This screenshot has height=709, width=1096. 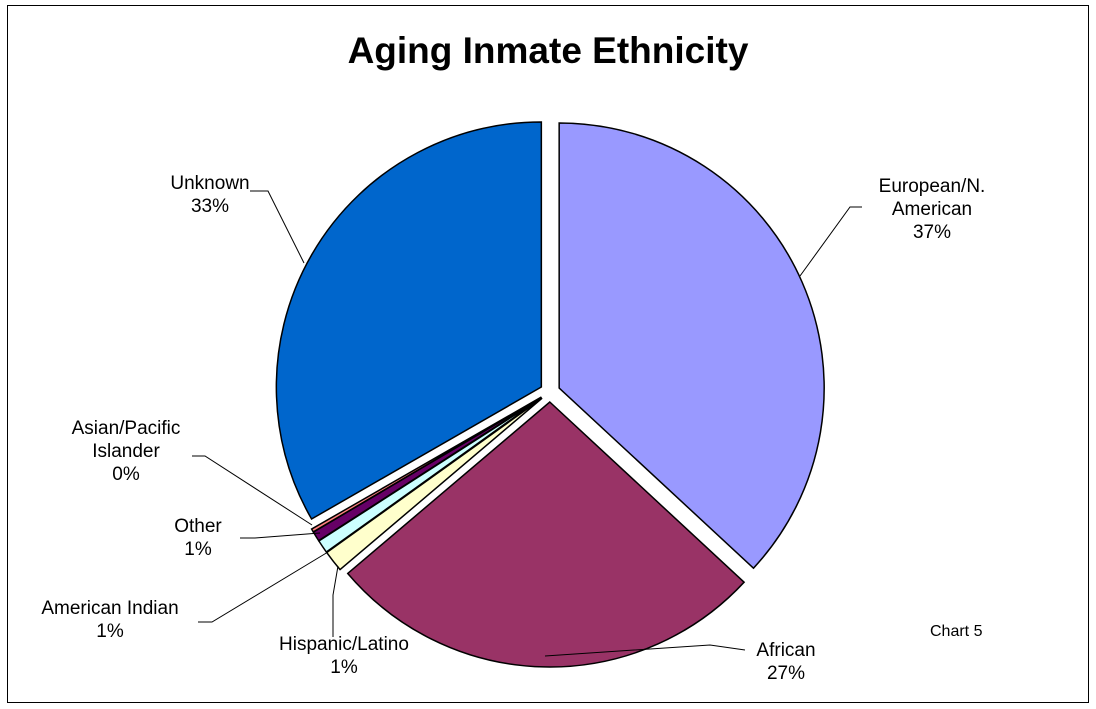 What do you see at coordinates (956, 631) in the screenshot?
I see `chart-note: Chart 5` at bounding box center [956, 631].